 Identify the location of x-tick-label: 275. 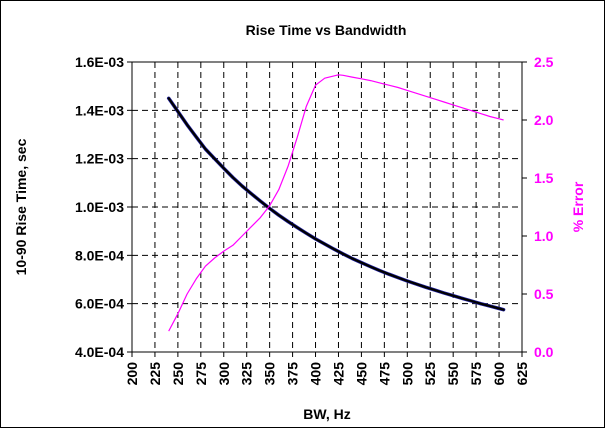
(201, 374).